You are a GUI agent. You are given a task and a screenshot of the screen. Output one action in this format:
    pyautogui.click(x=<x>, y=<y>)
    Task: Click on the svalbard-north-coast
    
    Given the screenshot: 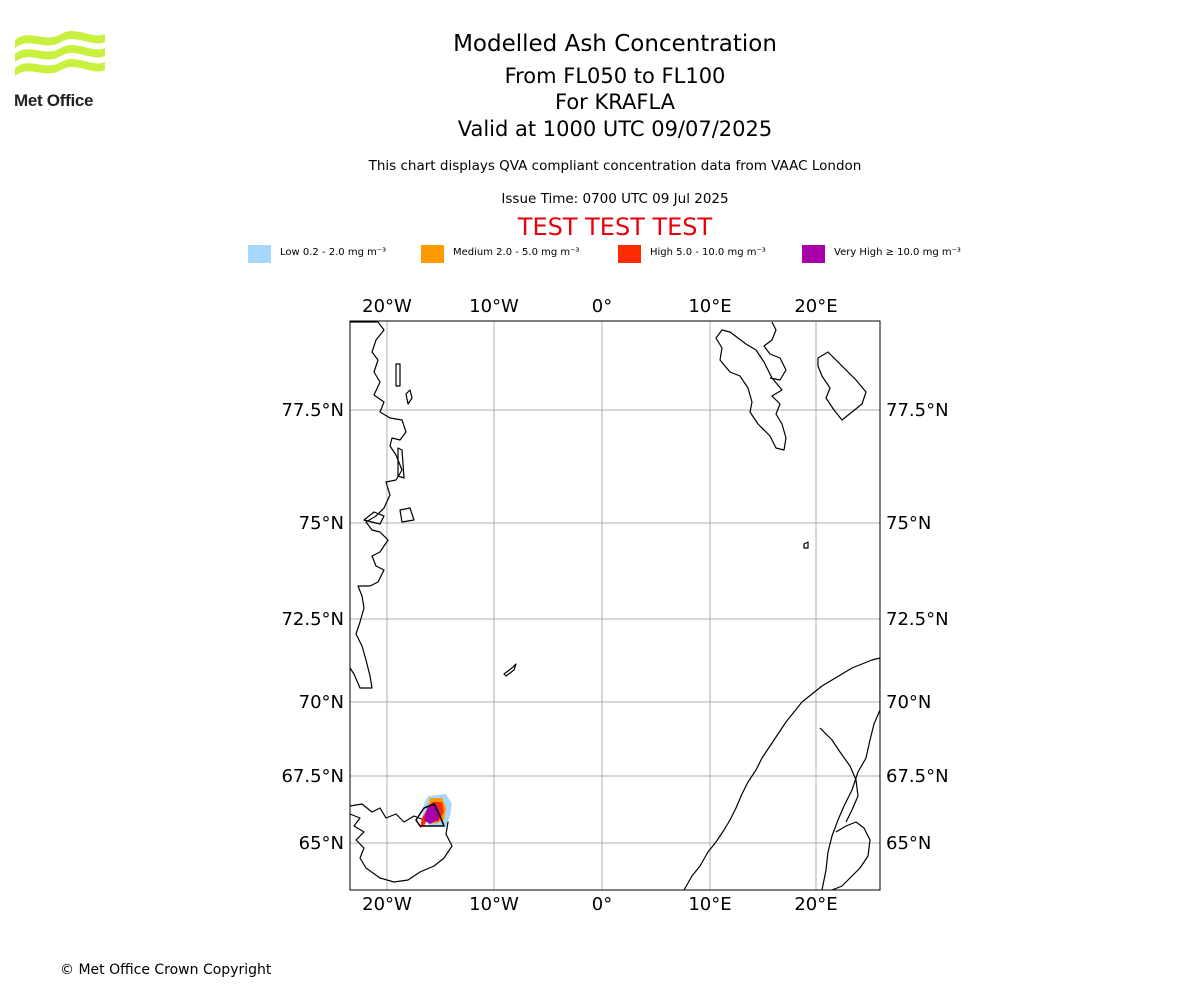 What is the action you would take?
    pyautogui.click(x=775, y=351)
    